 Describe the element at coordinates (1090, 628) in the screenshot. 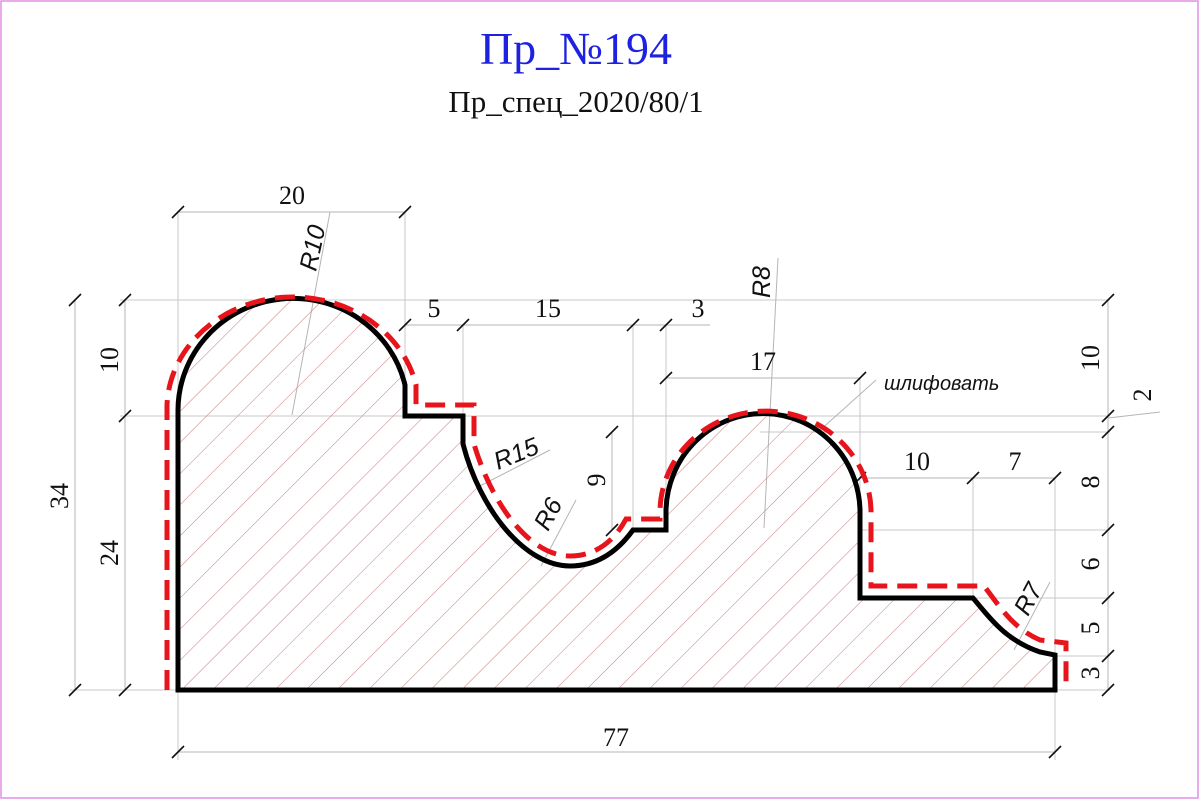

I see `dim-right-5: 5` at that location.